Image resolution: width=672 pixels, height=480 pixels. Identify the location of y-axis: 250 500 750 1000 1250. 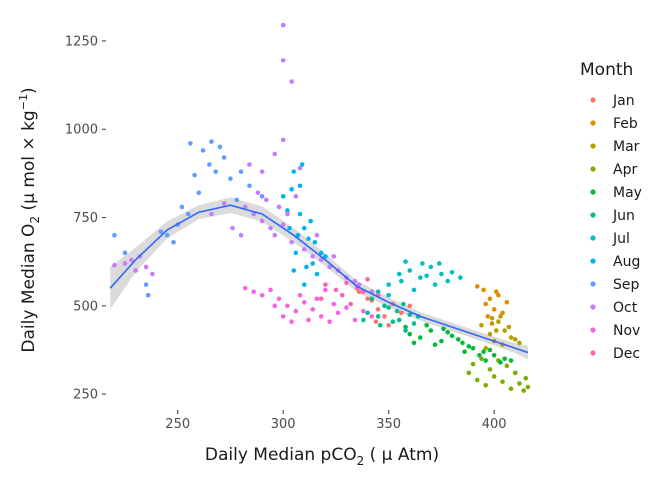
(85, 218).